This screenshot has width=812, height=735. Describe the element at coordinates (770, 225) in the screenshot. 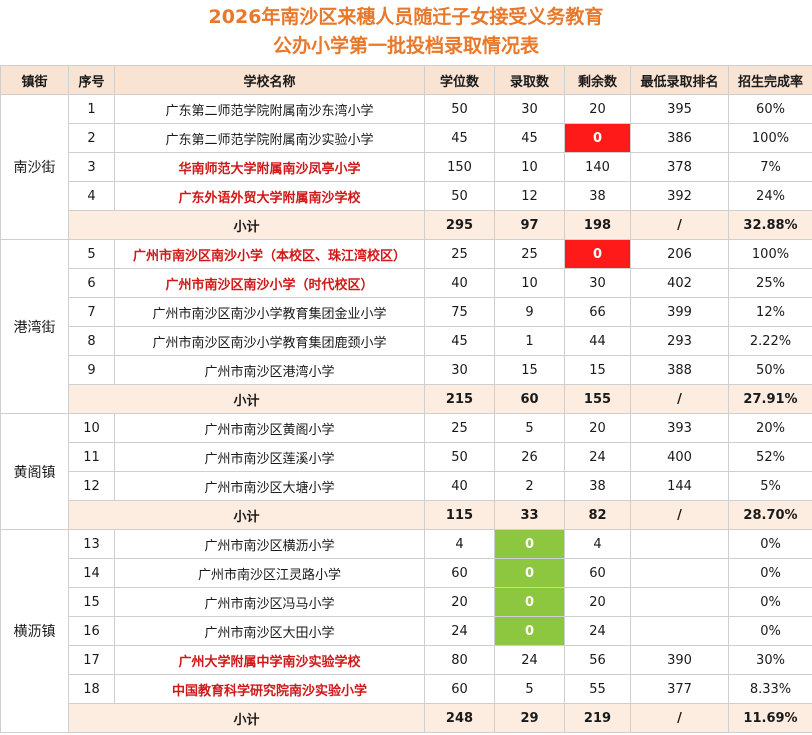

I see `subtotal-rate: 32.88%` at that location.